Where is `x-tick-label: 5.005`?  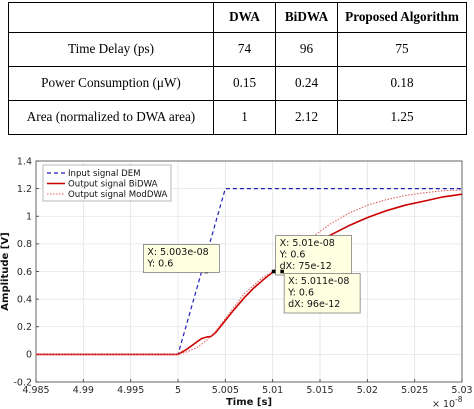 x-tick-label: 5.005 is located at coordinates (225, 390).